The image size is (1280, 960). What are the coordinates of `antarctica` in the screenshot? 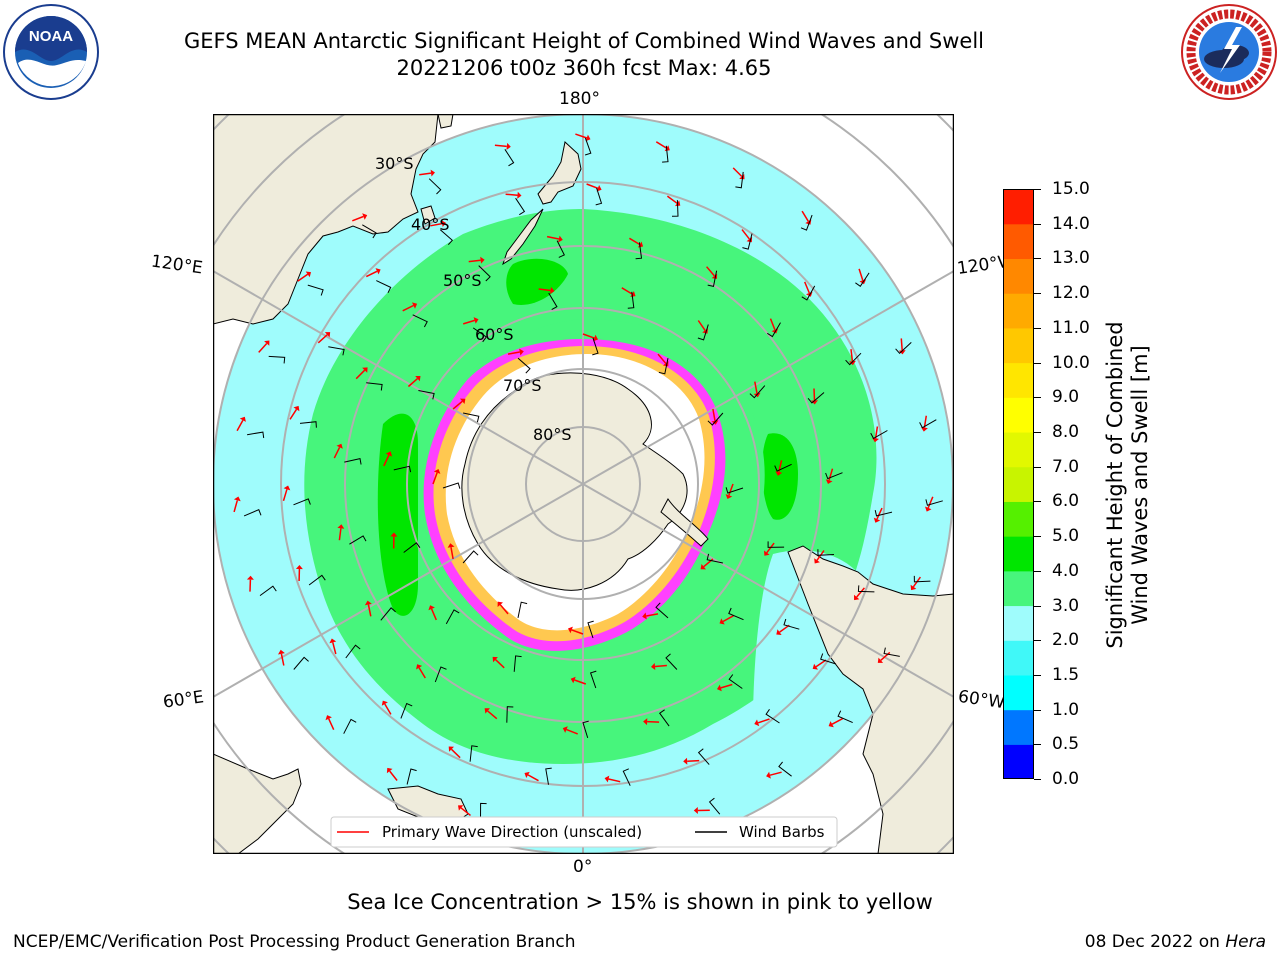 It's located at (574, 481).